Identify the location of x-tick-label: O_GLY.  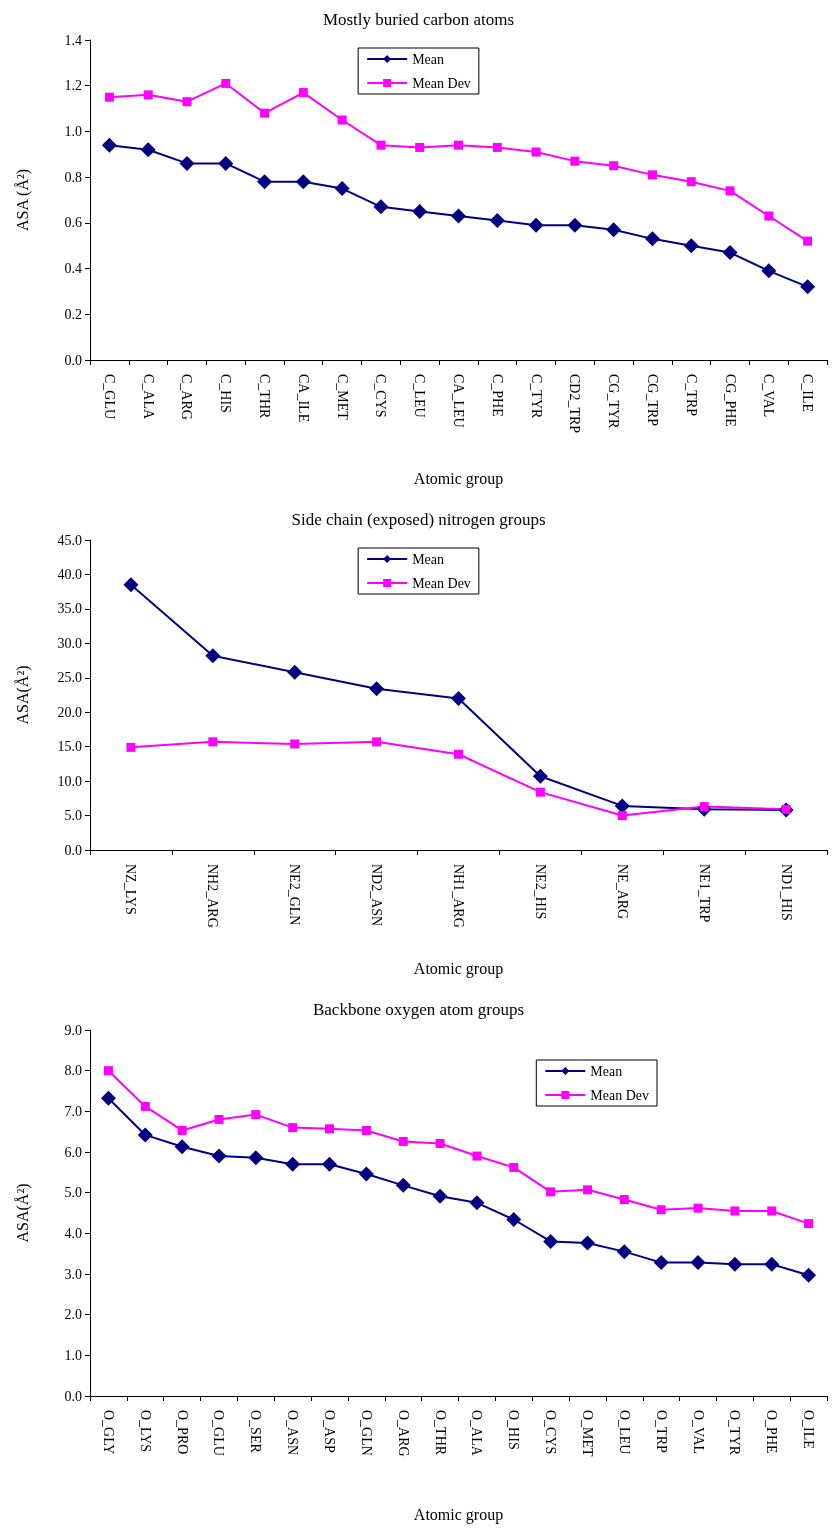
(108, 1432).